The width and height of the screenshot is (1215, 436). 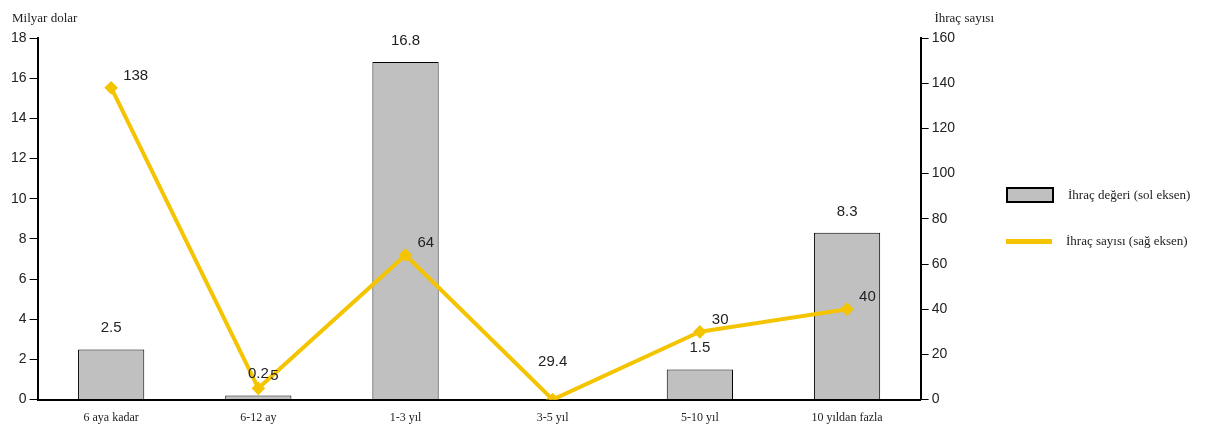 I want to click on x-tick-label: 10 yıldan fazla, so click(x=847, y=416).